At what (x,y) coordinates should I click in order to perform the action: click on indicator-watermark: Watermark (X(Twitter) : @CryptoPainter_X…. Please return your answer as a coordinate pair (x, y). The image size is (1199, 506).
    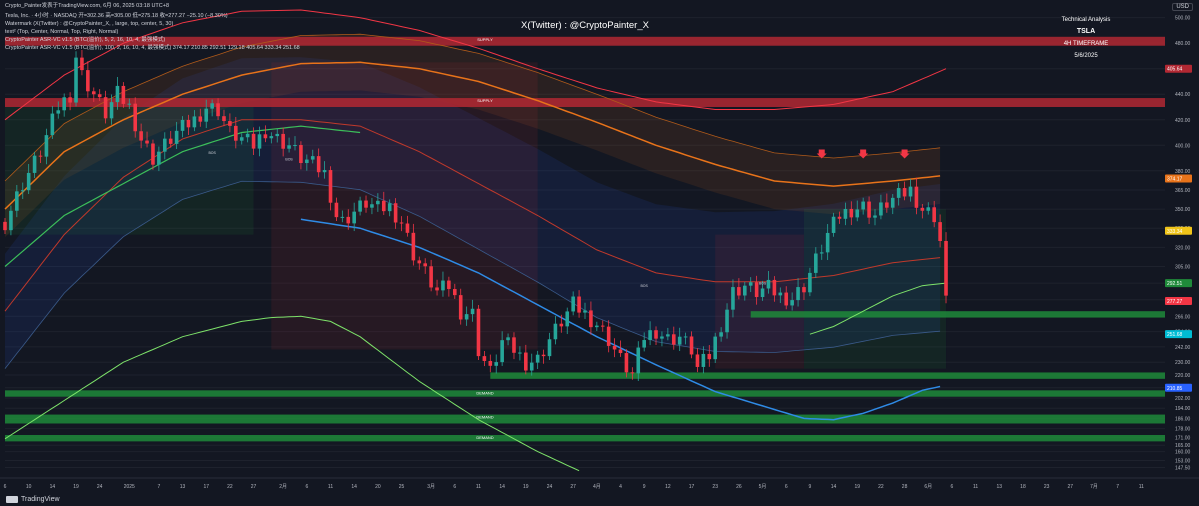
    Looking at the image, I should click on (89, 24).